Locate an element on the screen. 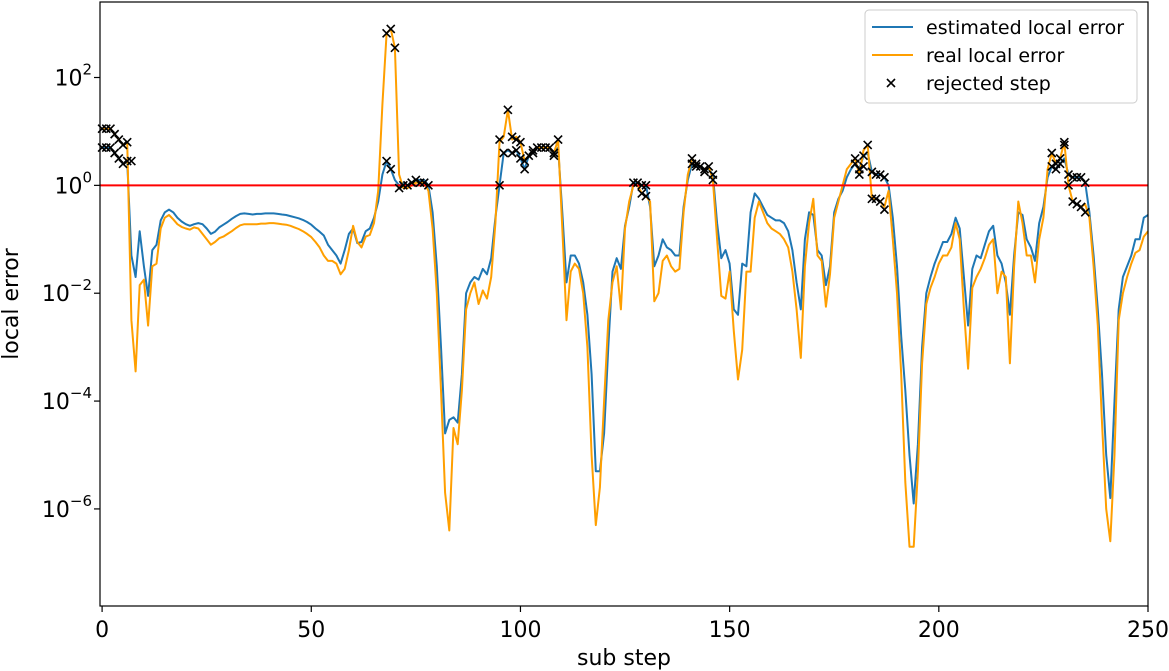  y-ticks: 10² 10⁰ 10⁻² 10⁻⁴ 10⁻⁶ is located at coordinates (71, 292).